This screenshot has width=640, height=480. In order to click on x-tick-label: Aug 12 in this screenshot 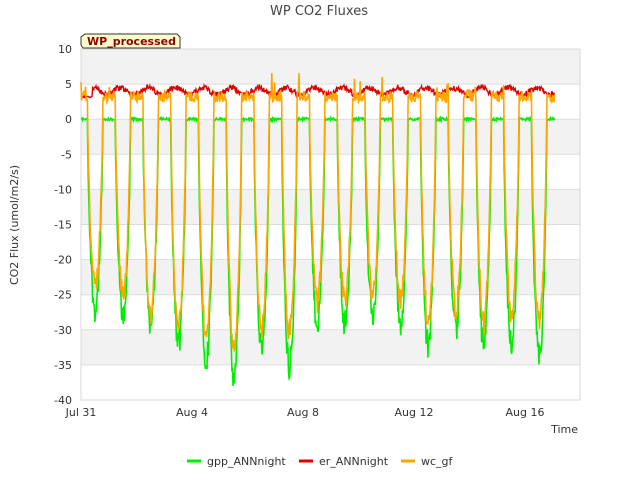, I will do `click(414, 412)`.